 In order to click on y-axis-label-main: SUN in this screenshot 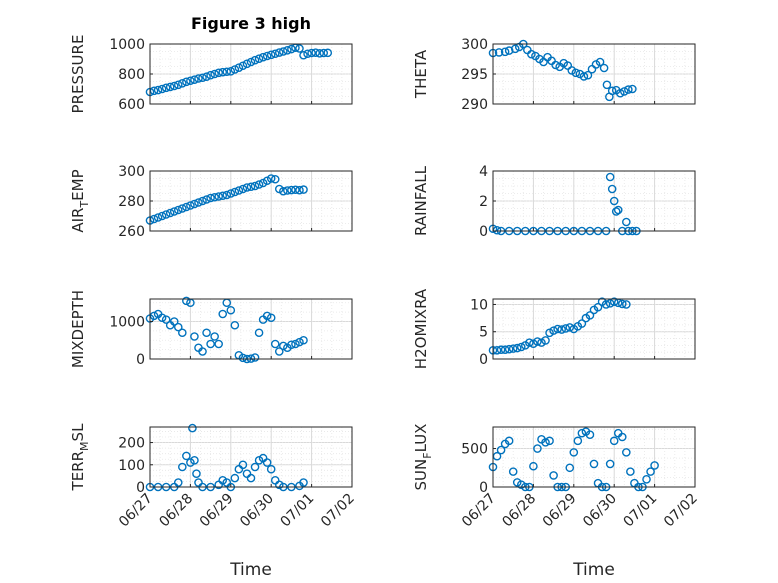, I will do `click(421, 475)`.